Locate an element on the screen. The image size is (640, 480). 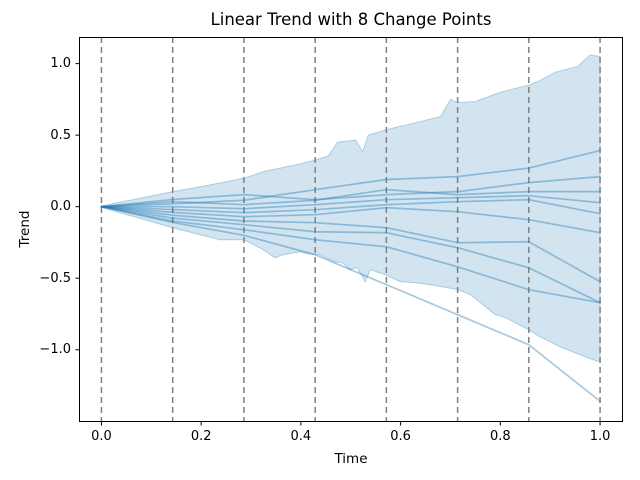
x-tick-label-0.6: 0.6 is located at coordinates (400, 436).